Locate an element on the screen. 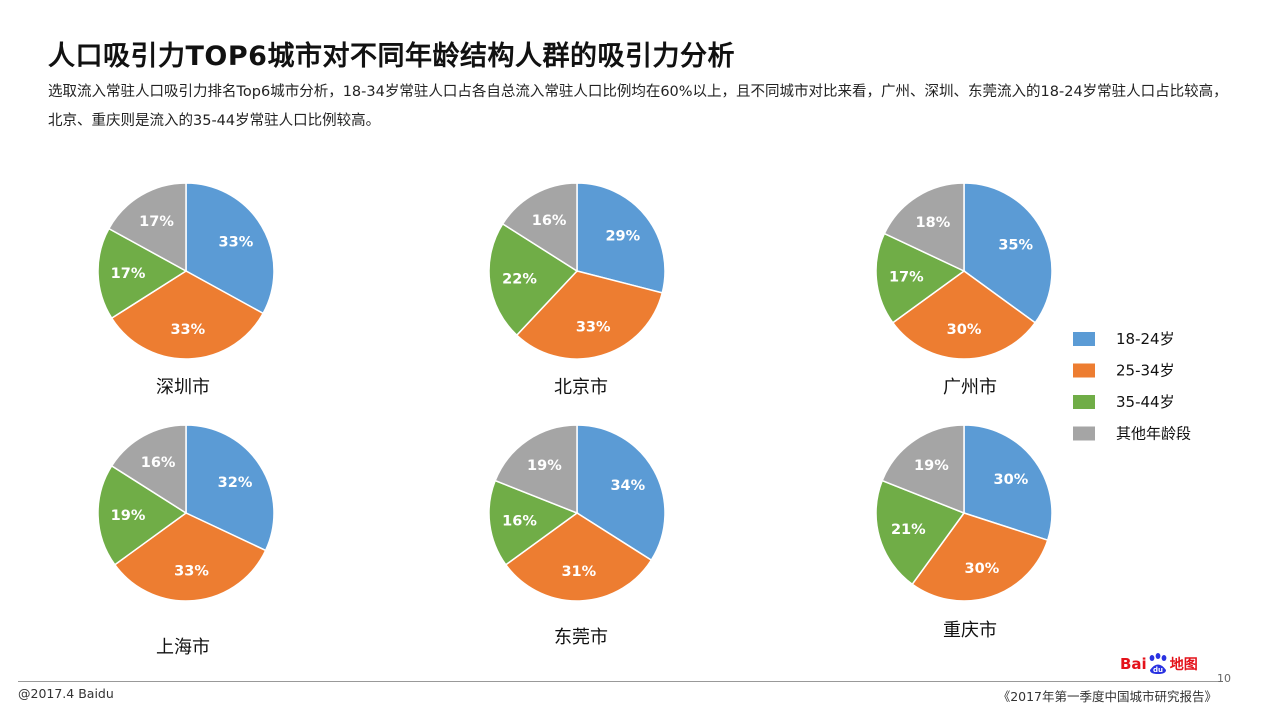  pie-chart: 32% 33% 19% 16% 上海市 is located at coordinates (186, 541).